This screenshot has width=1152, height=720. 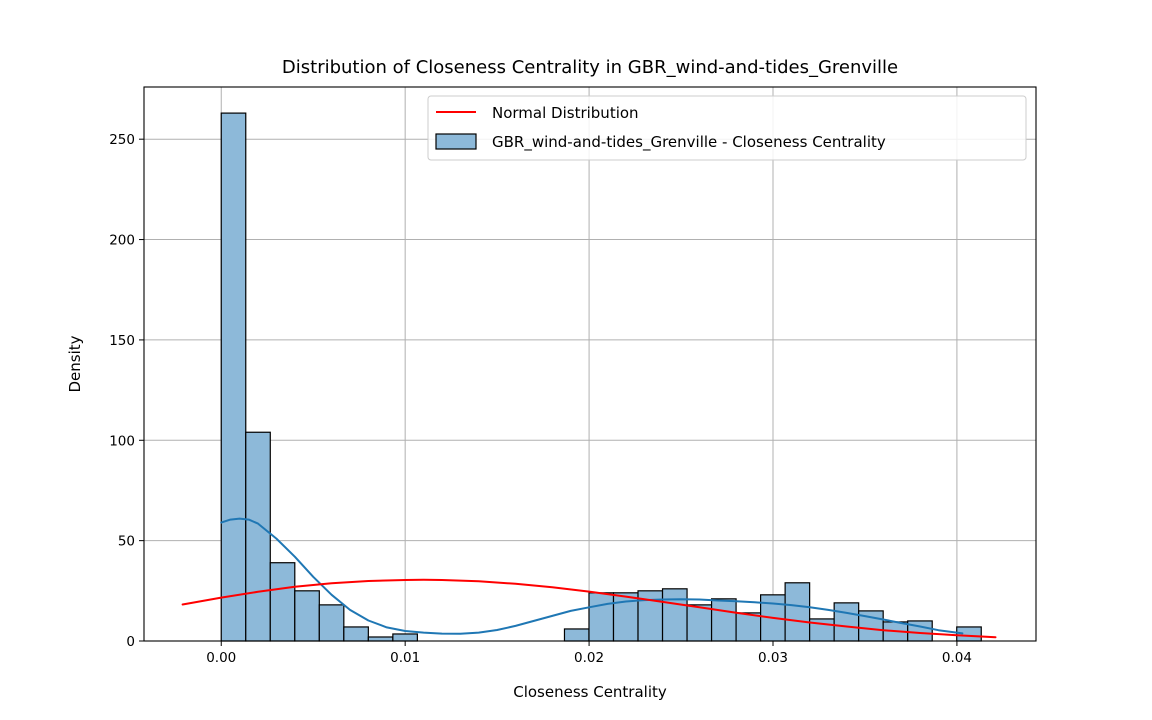 I want to click on y-axis-label: Density, so click(x=75, y=363).